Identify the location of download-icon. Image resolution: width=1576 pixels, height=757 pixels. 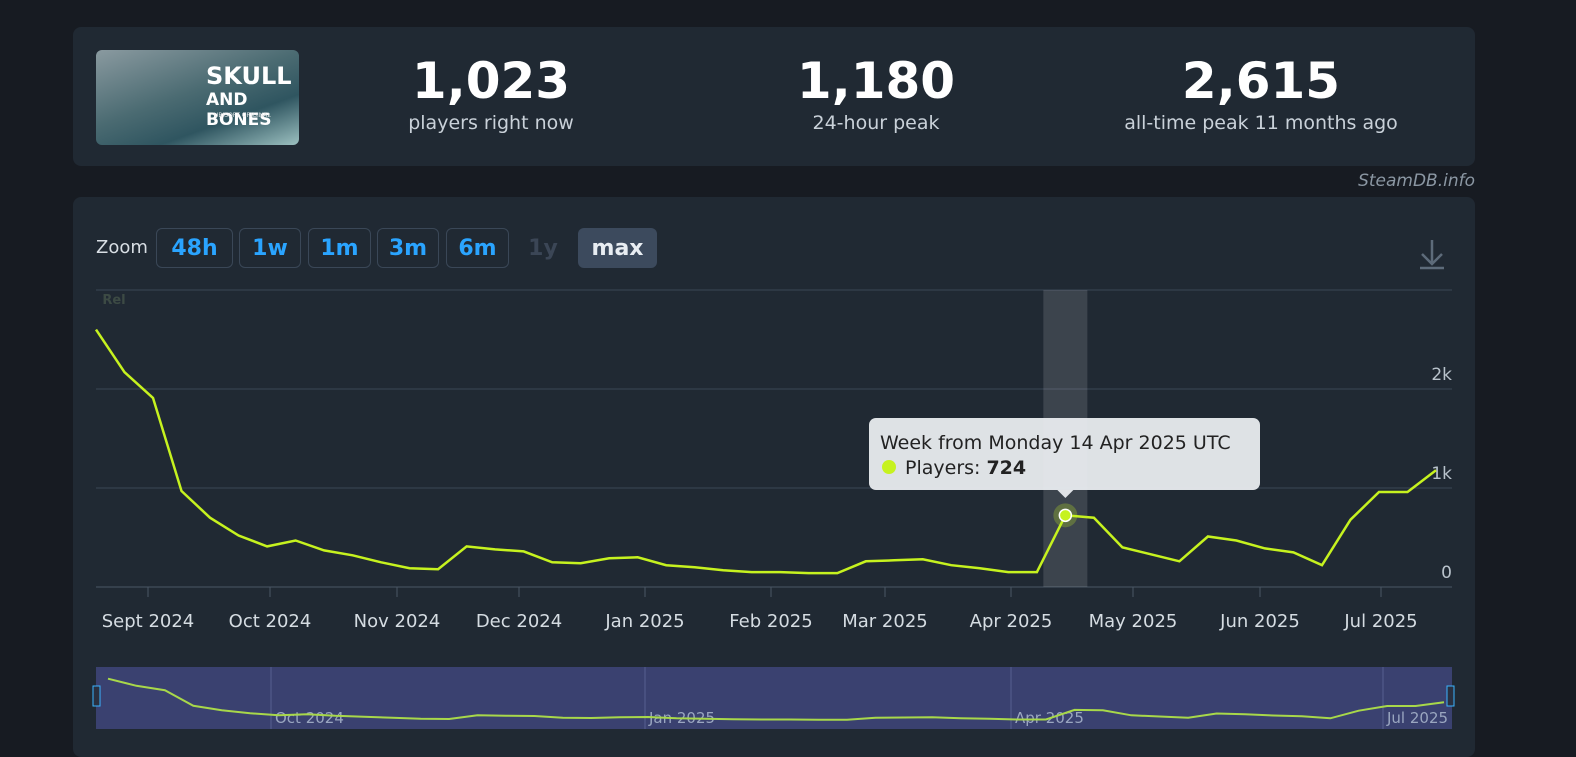
(1432, 255).